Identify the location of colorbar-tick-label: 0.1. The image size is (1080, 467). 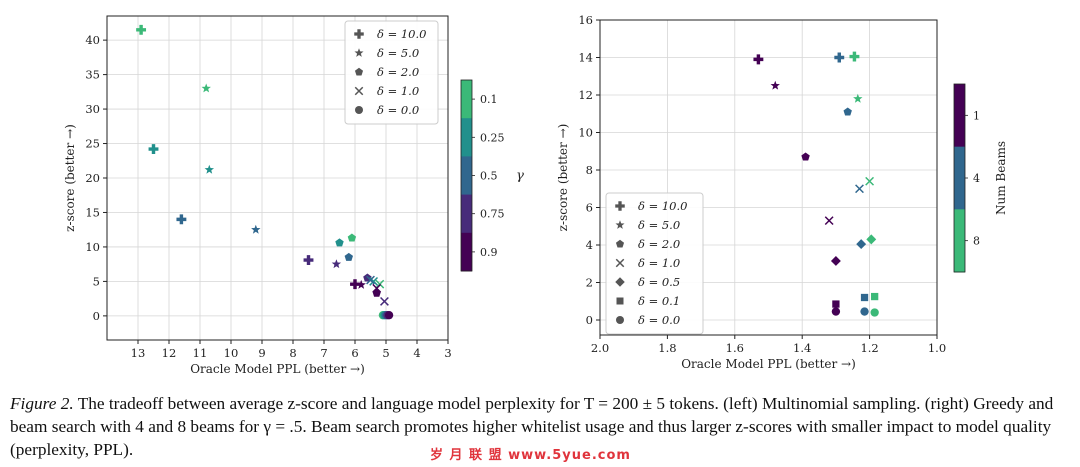
(489, 99).